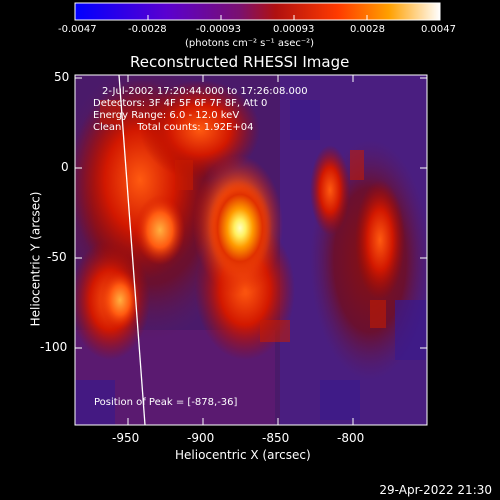 The height and width of the screenshot is (500, 500). I want to click on y-axis-label: Heliocentric Y (arcsec), so click(35, 259).